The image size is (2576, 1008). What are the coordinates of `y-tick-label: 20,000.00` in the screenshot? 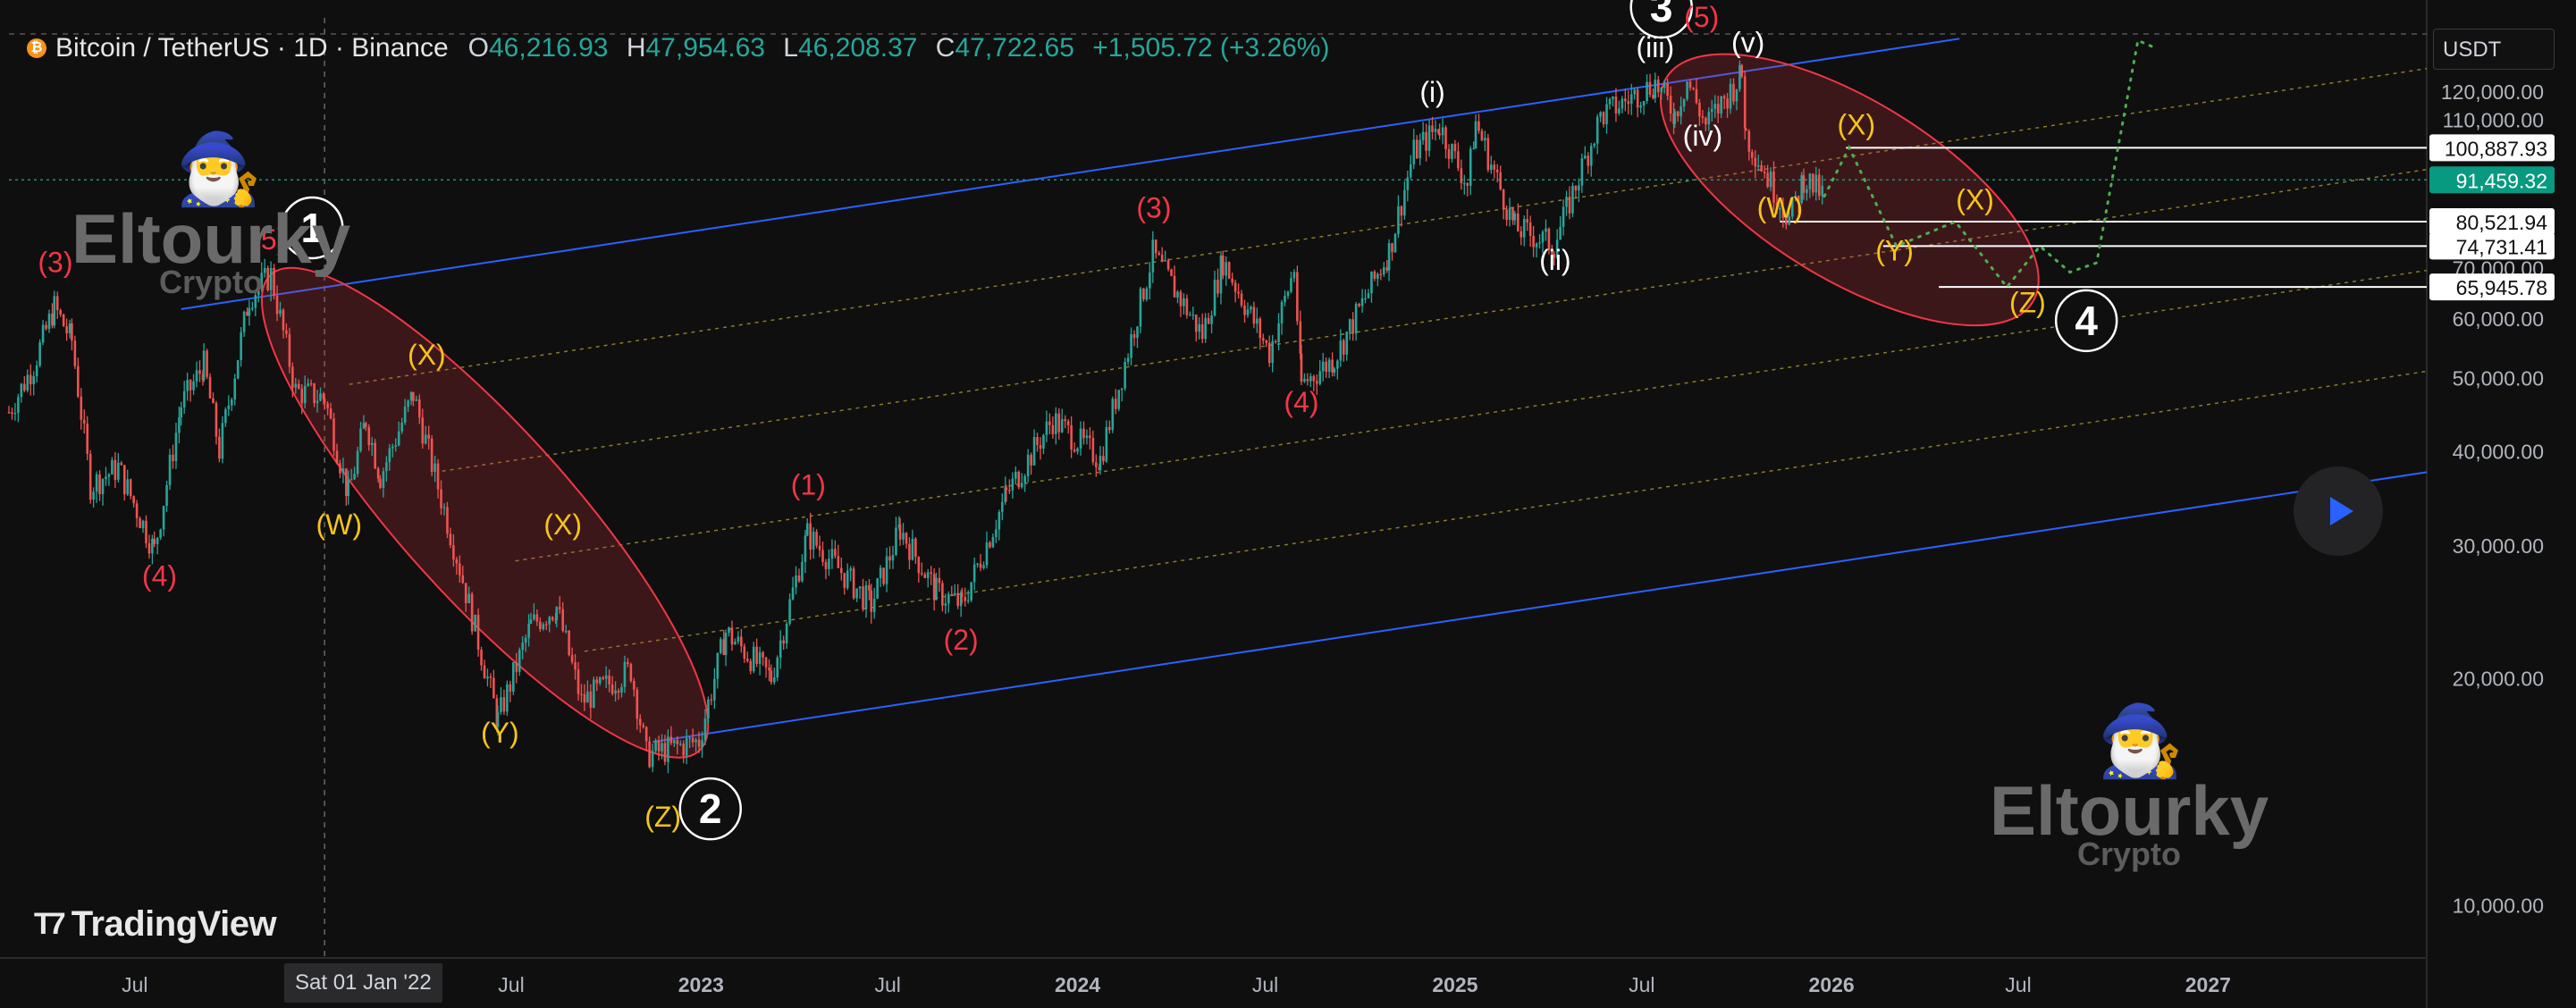 It's located at (2499, 678).